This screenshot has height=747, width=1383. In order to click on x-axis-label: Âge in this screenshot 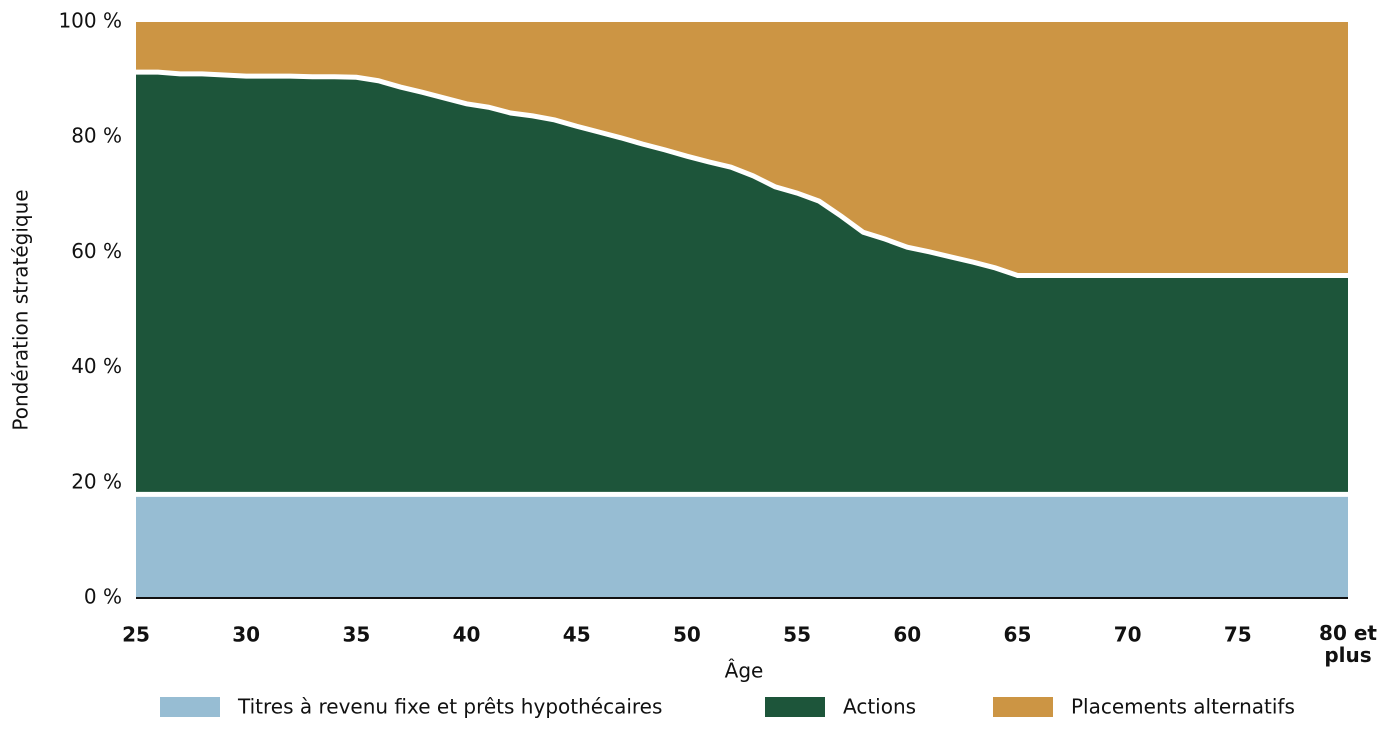, I will do `click(744, 671)`.